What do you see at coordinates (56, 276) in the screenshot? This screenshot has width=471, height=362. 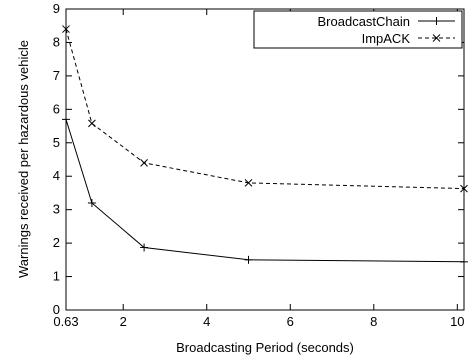 I see `y-tick-label: 1` at bounding box center [56, 276].